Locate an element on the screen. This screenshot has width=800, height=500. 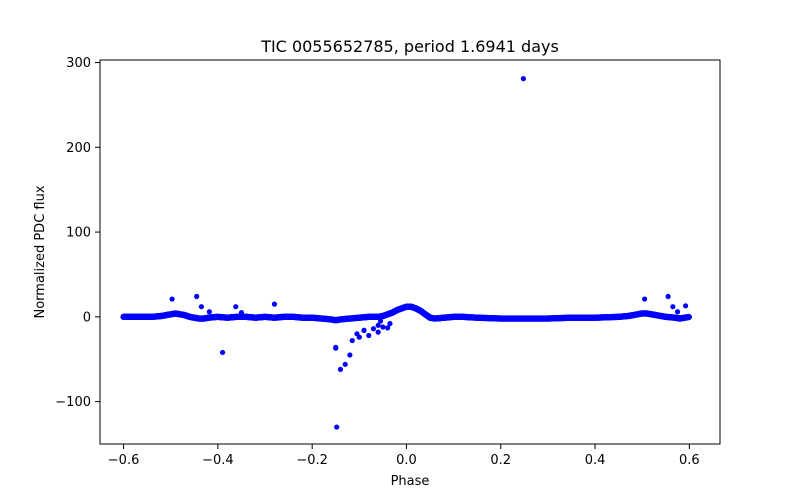
x-axis-label: Phase is located at coordinates (410, 481).